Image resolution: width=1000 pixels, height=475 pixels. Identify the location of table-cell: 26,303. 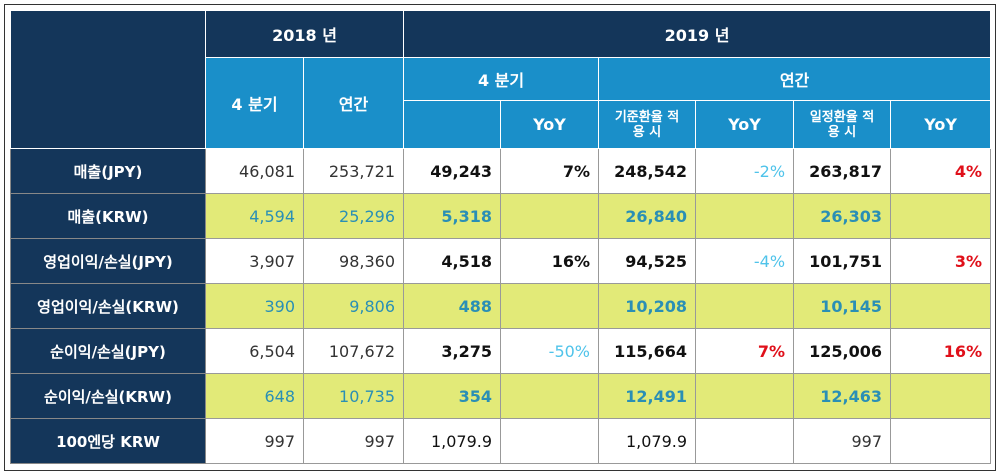
(842, 216).